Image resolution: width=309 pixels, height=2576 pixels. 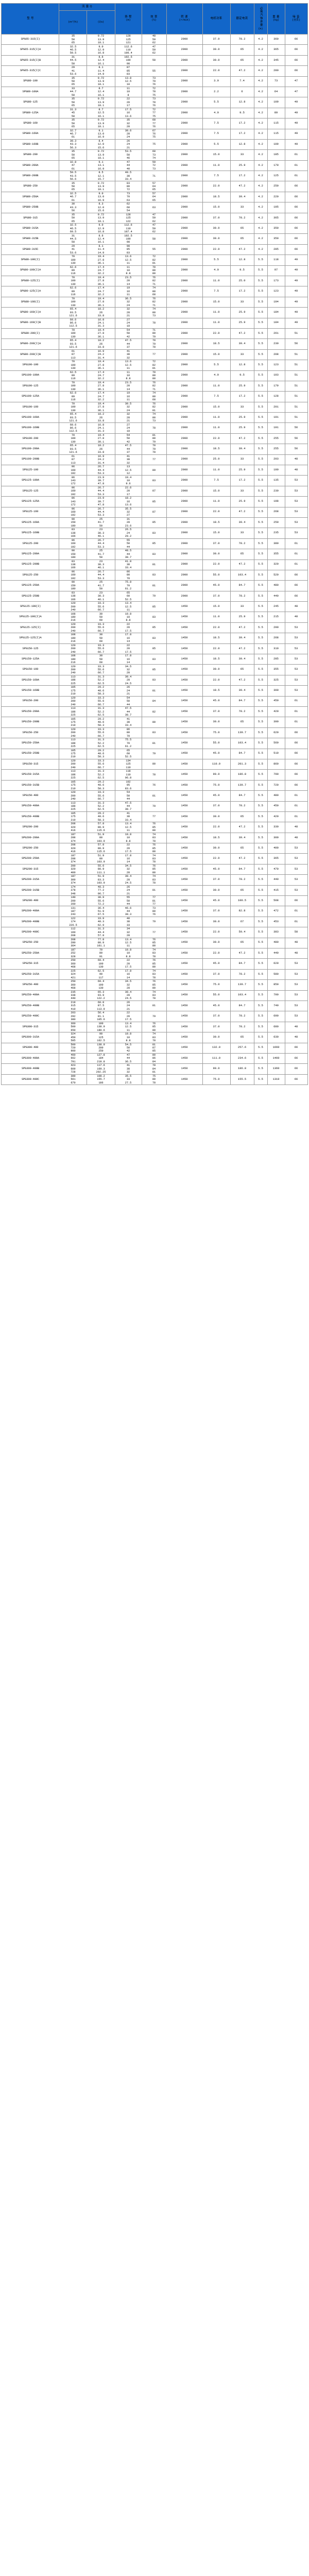 I want to click on cell-ls-line: 16.1, so click(x=101, y=242).